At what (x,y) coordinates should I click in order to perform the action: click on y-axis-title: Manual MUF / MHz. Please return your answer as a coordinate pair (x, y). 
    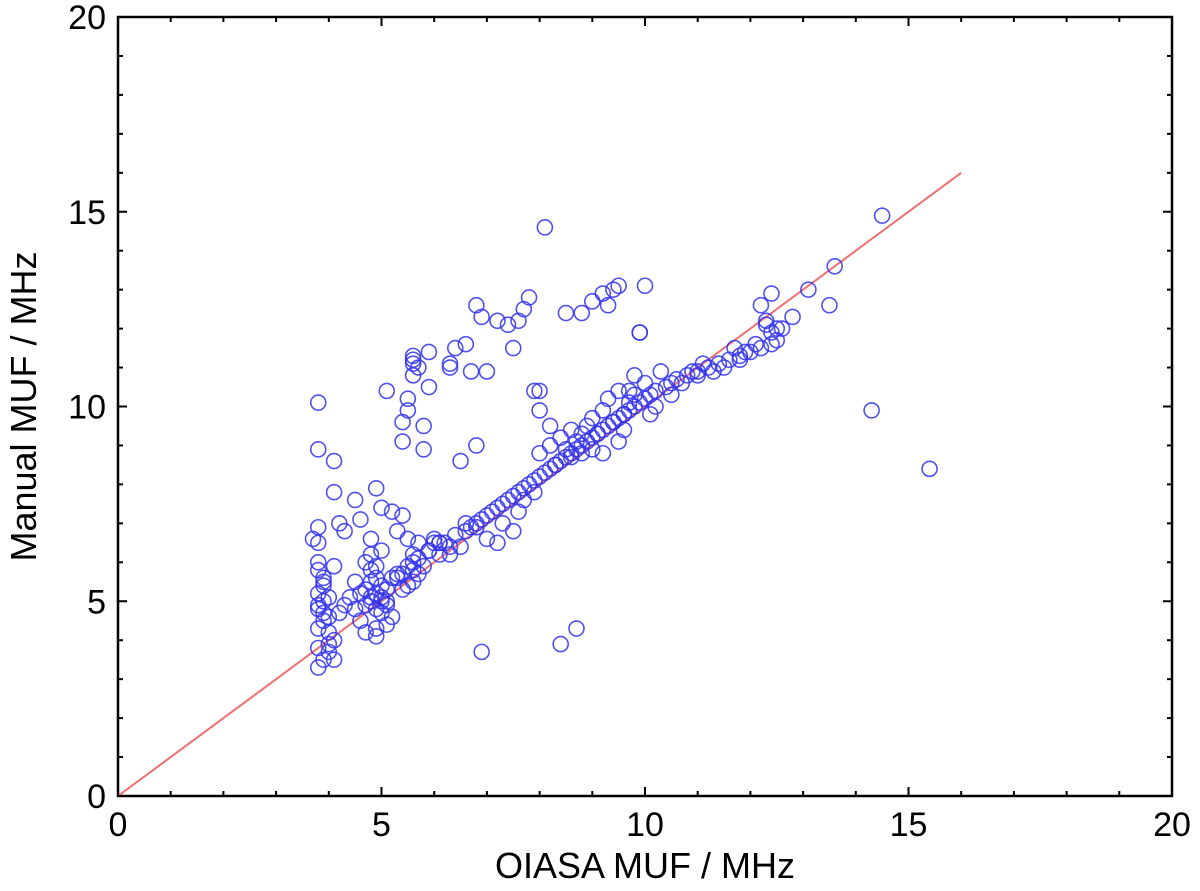
    Looking at the image, I should click on (23, 406).